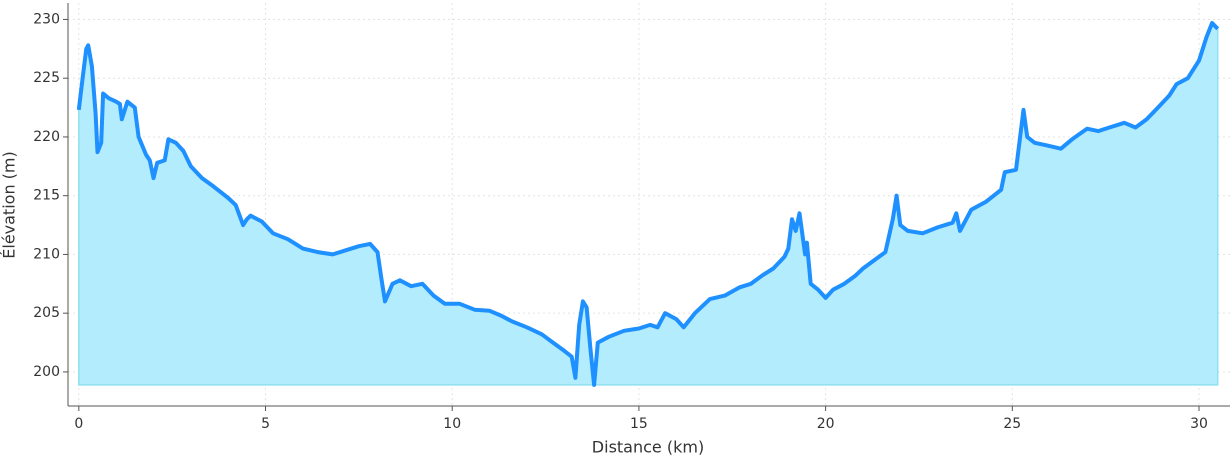 This screenshot has height=464, width=1232. What do you see at coordinates (452, 424) in the screenshot?
I see `x-tick-label: 10` at bounding box center [452, 424].